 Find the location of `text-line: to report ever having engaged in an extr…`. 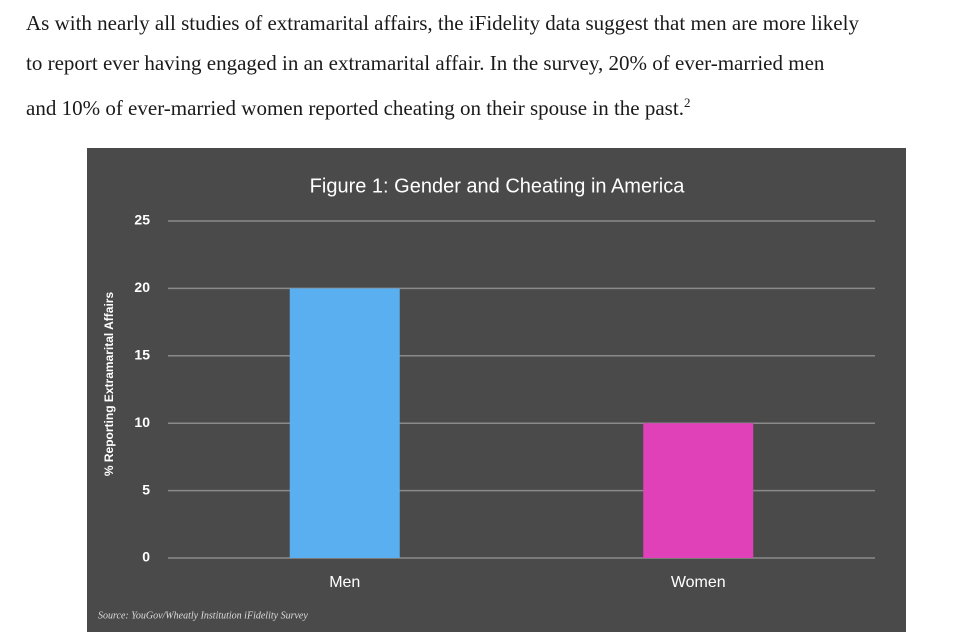

text-line: to report ever having engaged in an extr… is located at coordinates (425, 62).